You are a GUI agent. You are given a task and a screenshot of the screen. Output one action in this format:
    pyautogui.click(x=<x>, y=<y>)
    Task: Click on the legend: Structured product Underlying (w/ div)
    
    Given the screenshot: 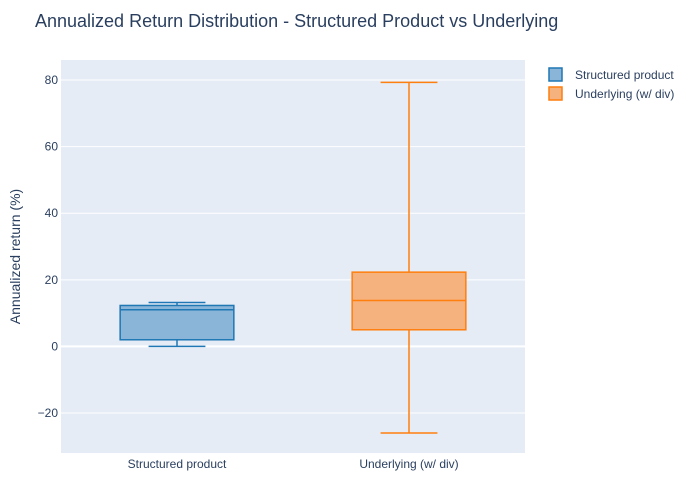 What is the action you would take?
    pyautogui.click(x=611, y=84)
    